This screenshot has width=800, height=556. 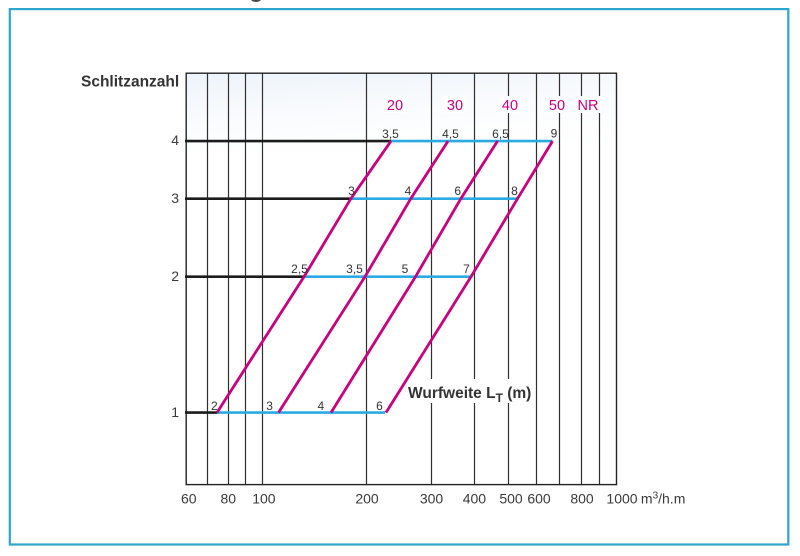 I want to click on svg-text: 5, so click(x=405, y=269).